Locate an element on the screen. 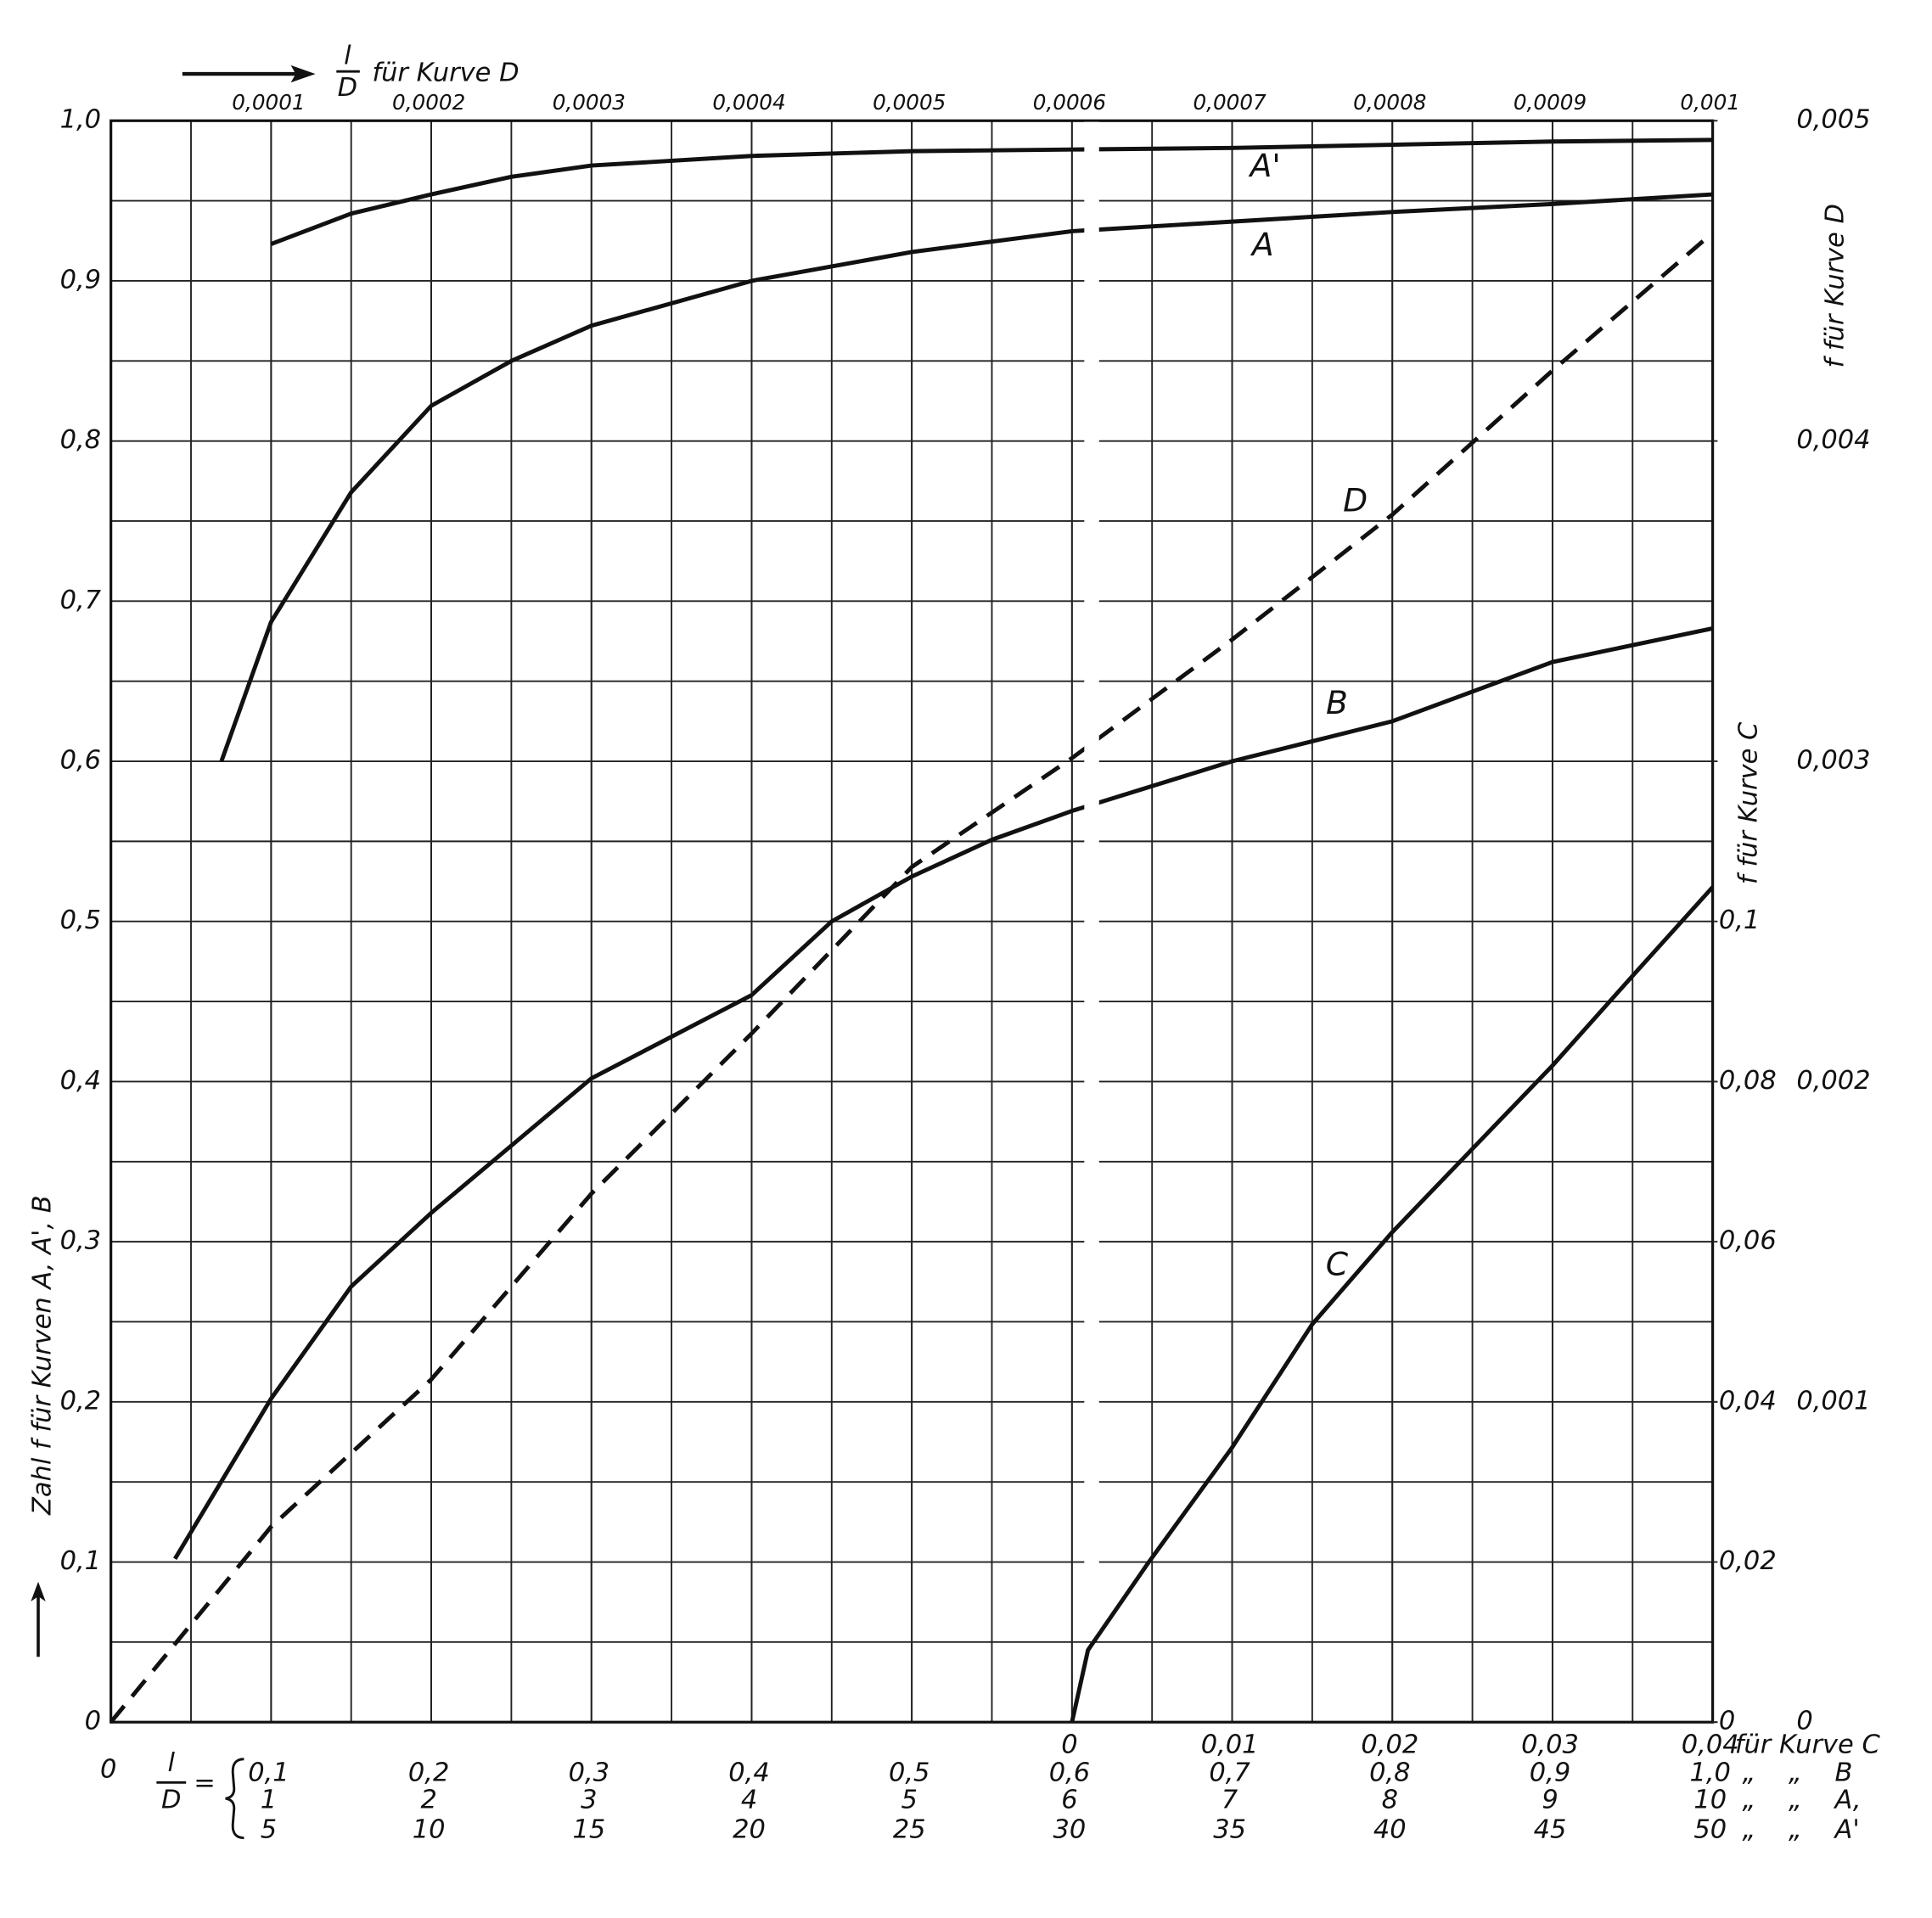 This screenshot has height=1918, width=1932. curve-label: A' is located at coordinates (1265, 165).